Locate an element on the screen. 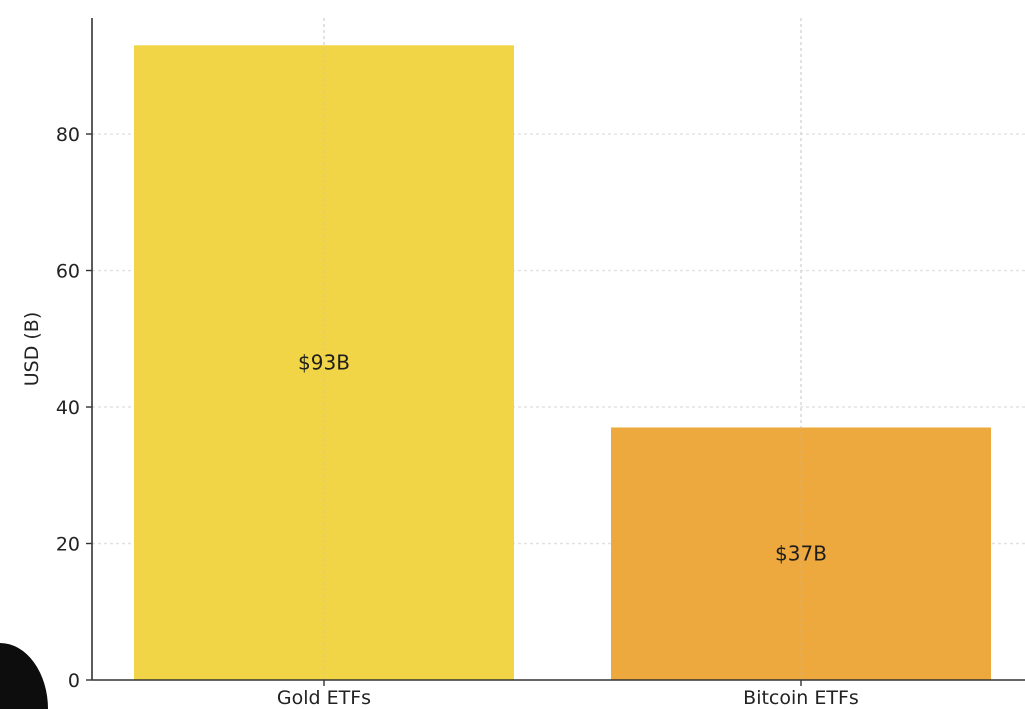 Image resolution: width=1025 pixels, height=709 pixels. y-tick-label-20: 20 is located at coordinates (68, 545).